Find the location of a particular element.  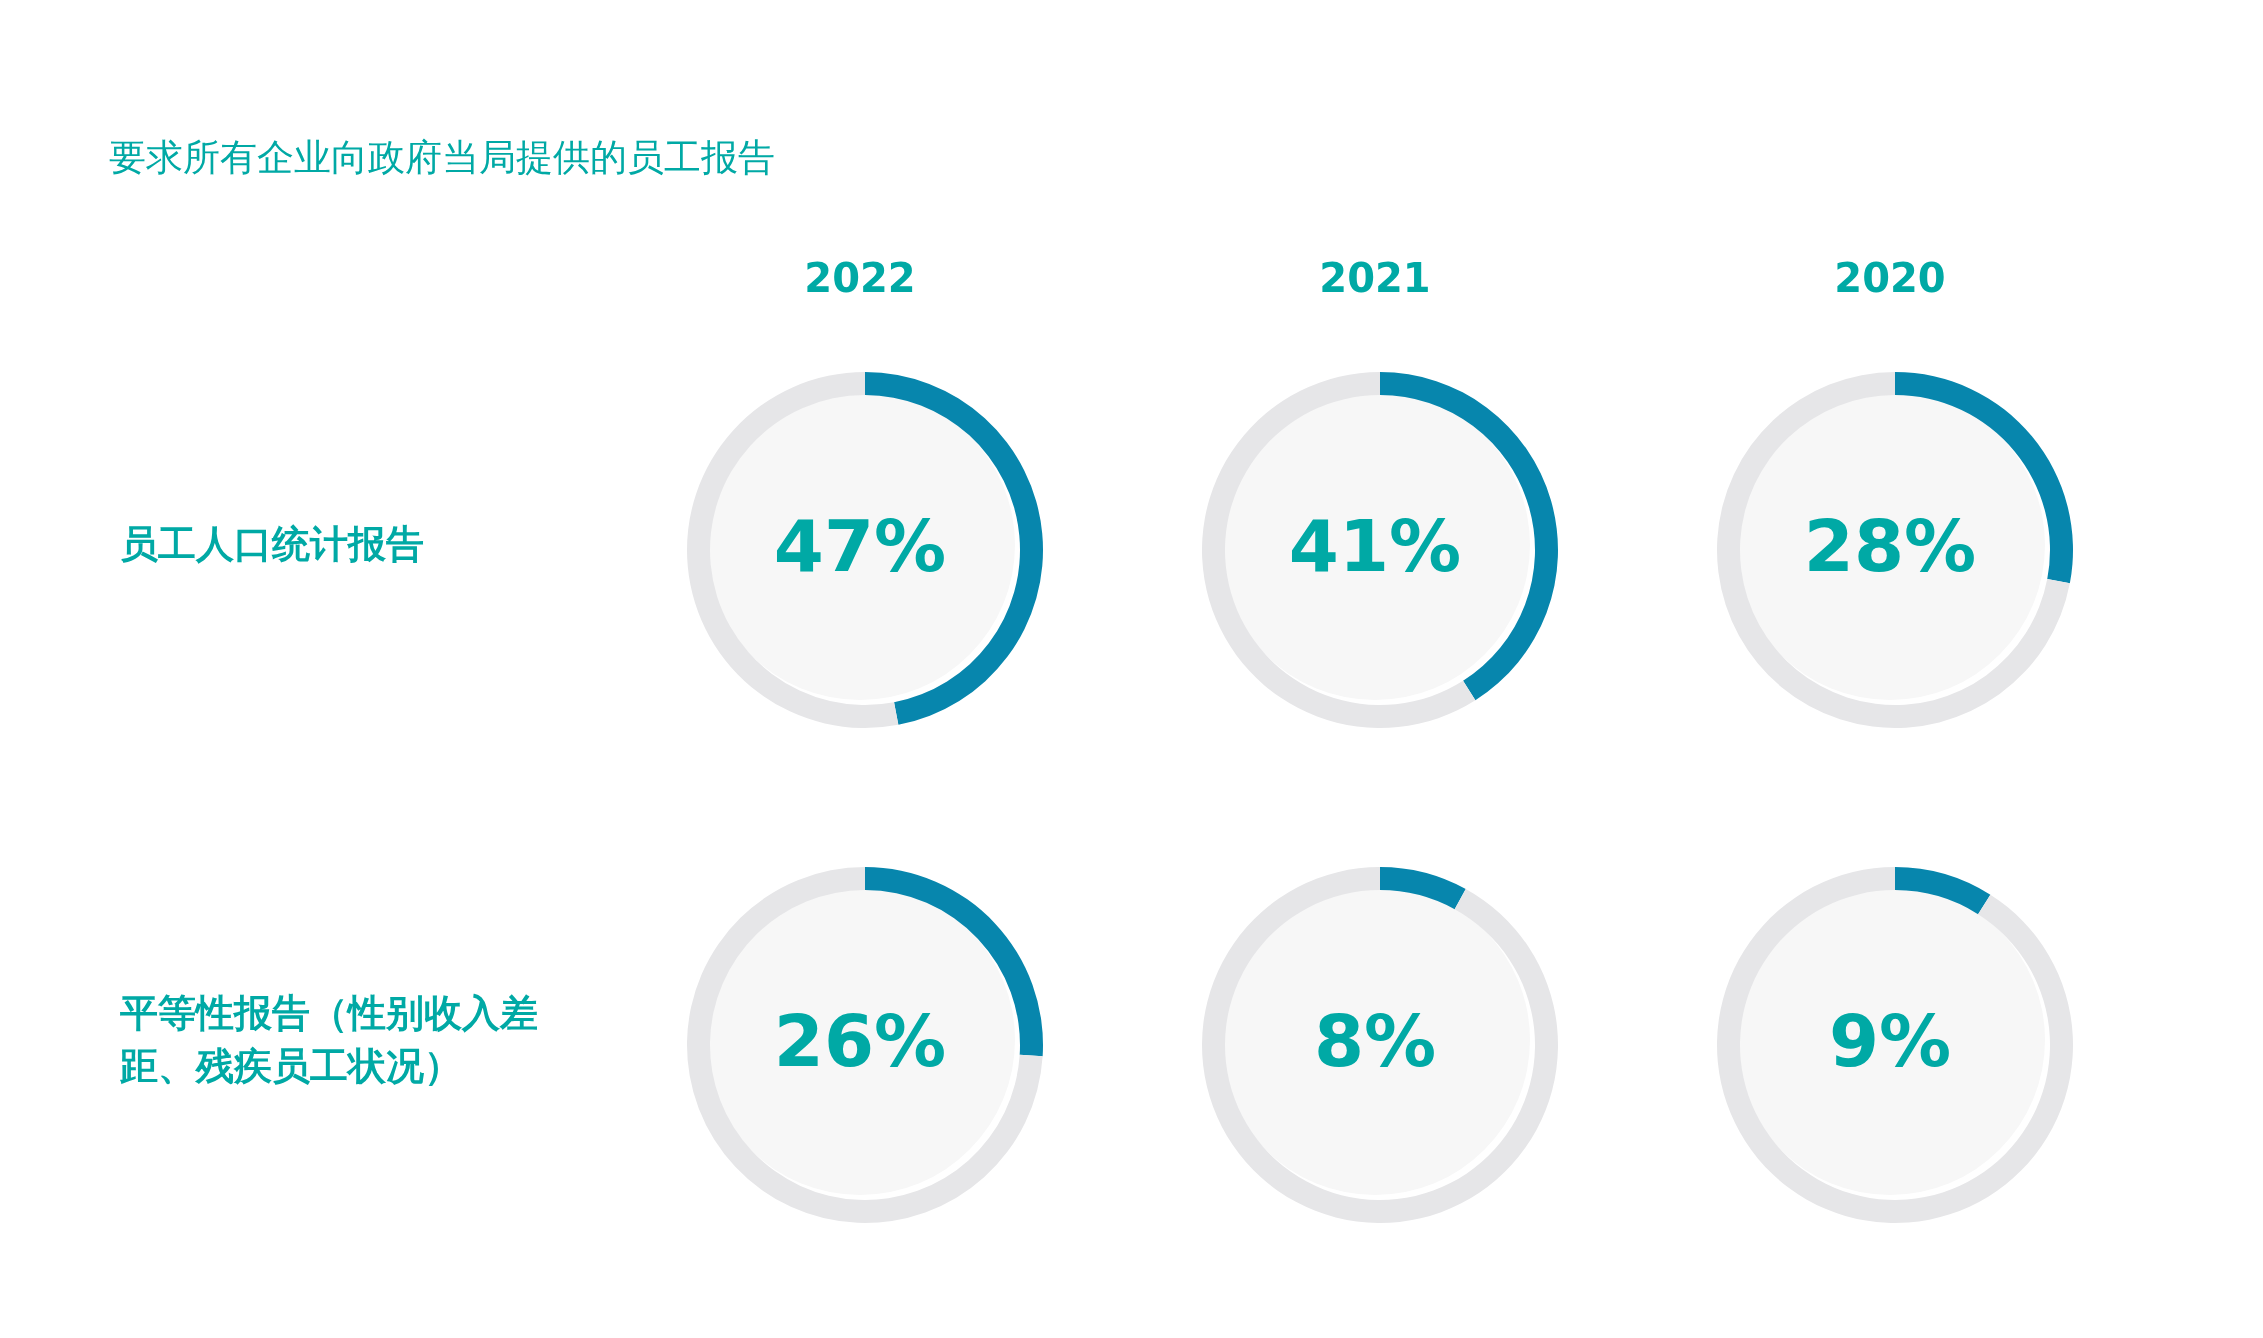

text: 8% is located at coordinates (1375, 1040).